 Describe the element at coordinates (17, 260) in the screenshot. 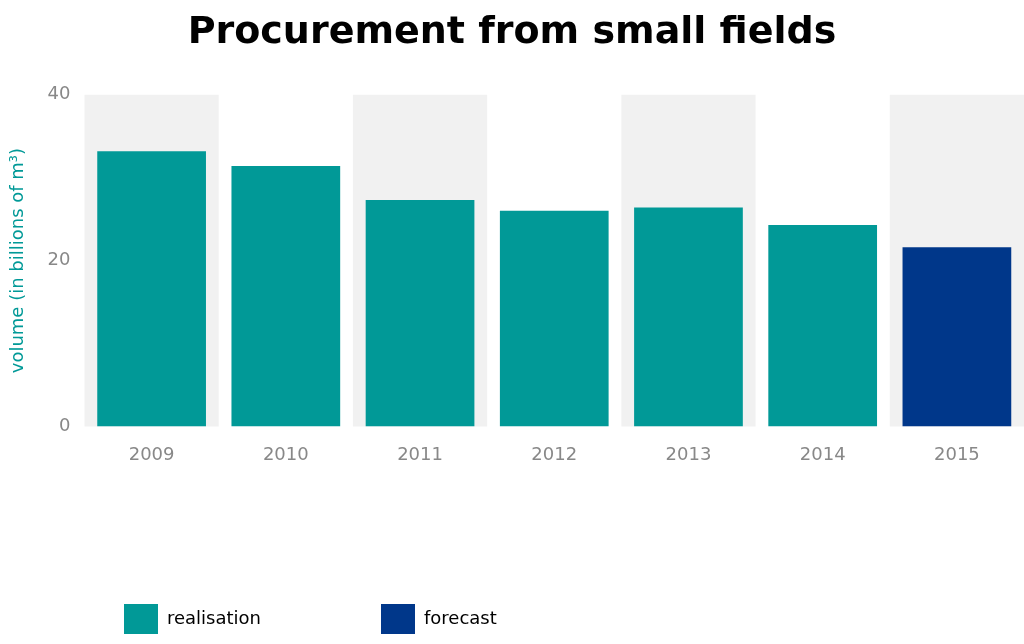

I see `y-axis-title: volume (in billions of m³)` at that location.